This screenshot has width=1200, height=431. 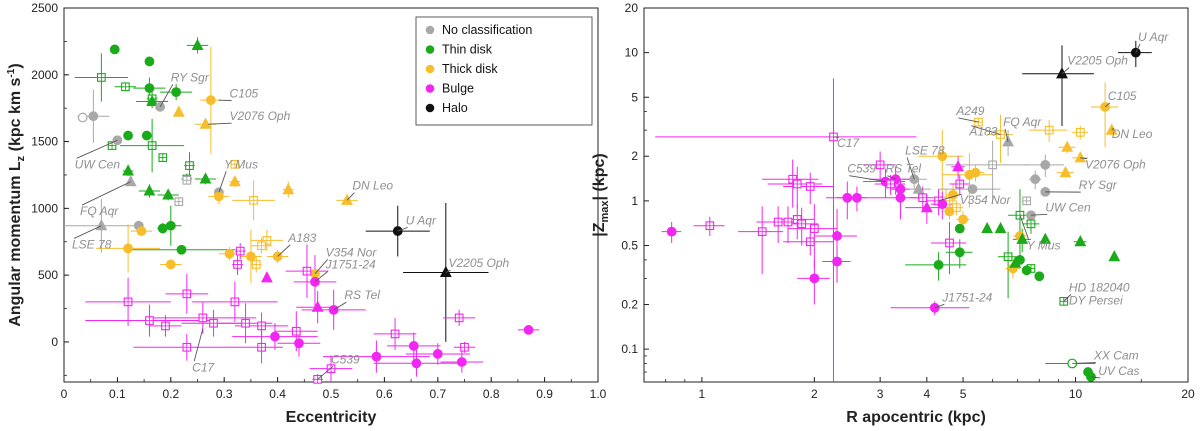 I want to click on x-tick-label: 0.1, so click(x=117, y=394).